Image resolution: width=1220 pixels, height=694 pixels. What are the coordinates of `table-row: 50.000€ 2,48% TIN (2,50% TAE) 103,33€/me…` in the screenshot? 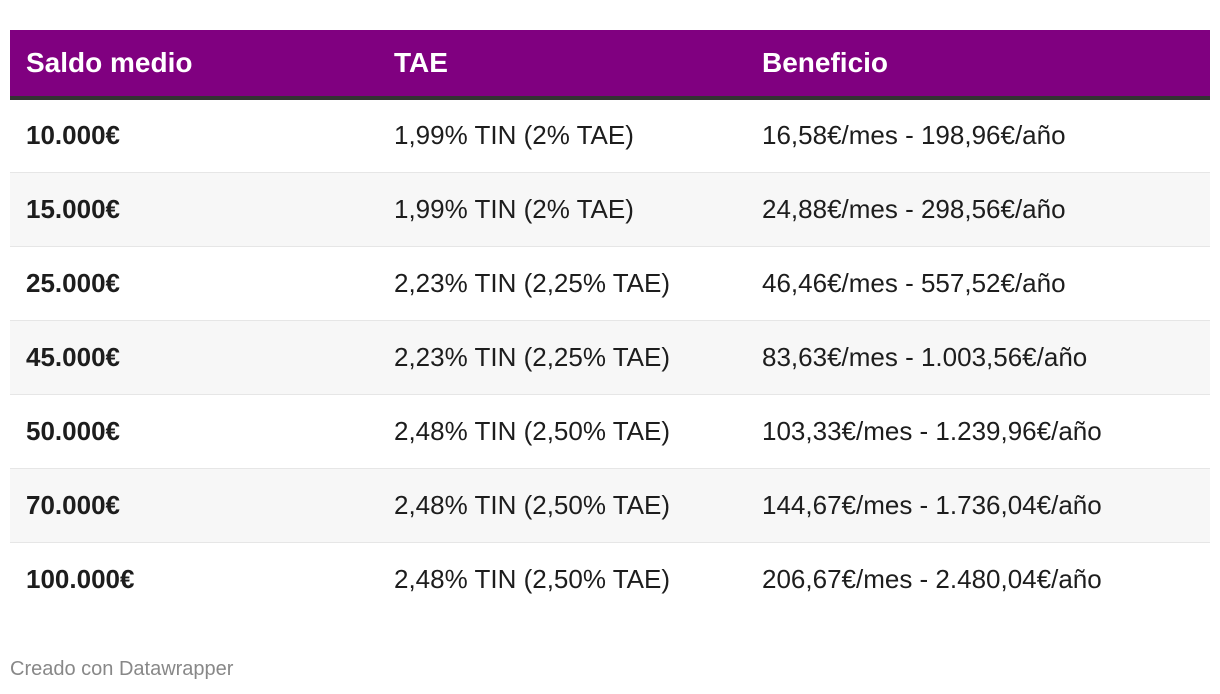 It's located at (610, 431).